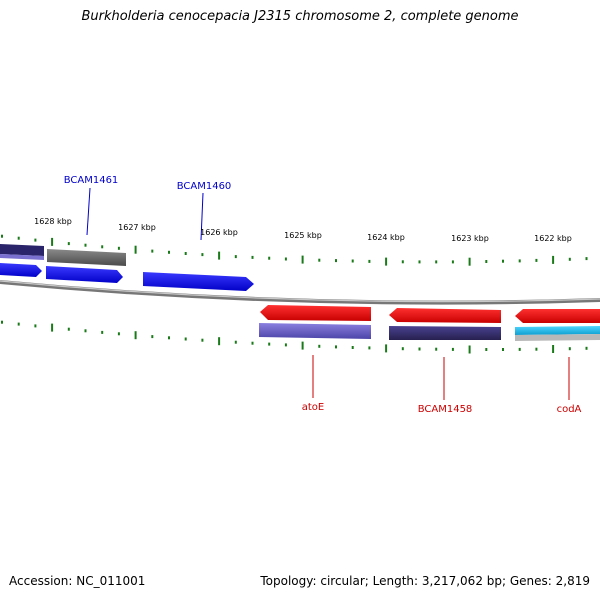 Image resolution: width=600 pixels, height=600 pixels. What do you see at coordinates (315, 313) in the screenshot?
I see `gene-arrow-atoe` at bounding box center [315, 313].